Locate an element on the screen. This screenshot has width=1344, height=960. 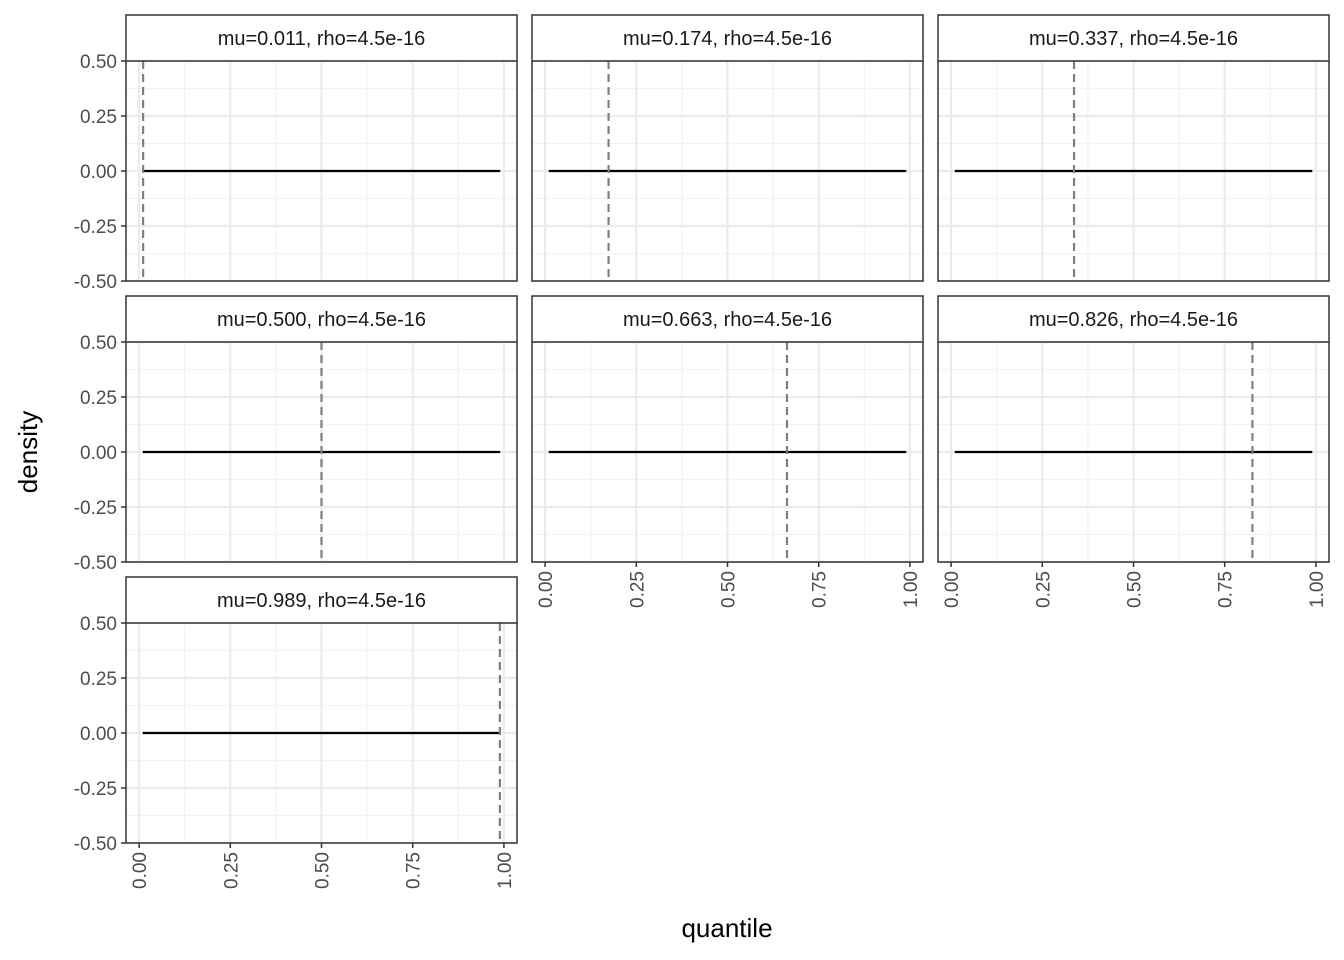
facet-strip-label: mu=0.500, rho=4.5e-16 is located at coordinates (321, 320).